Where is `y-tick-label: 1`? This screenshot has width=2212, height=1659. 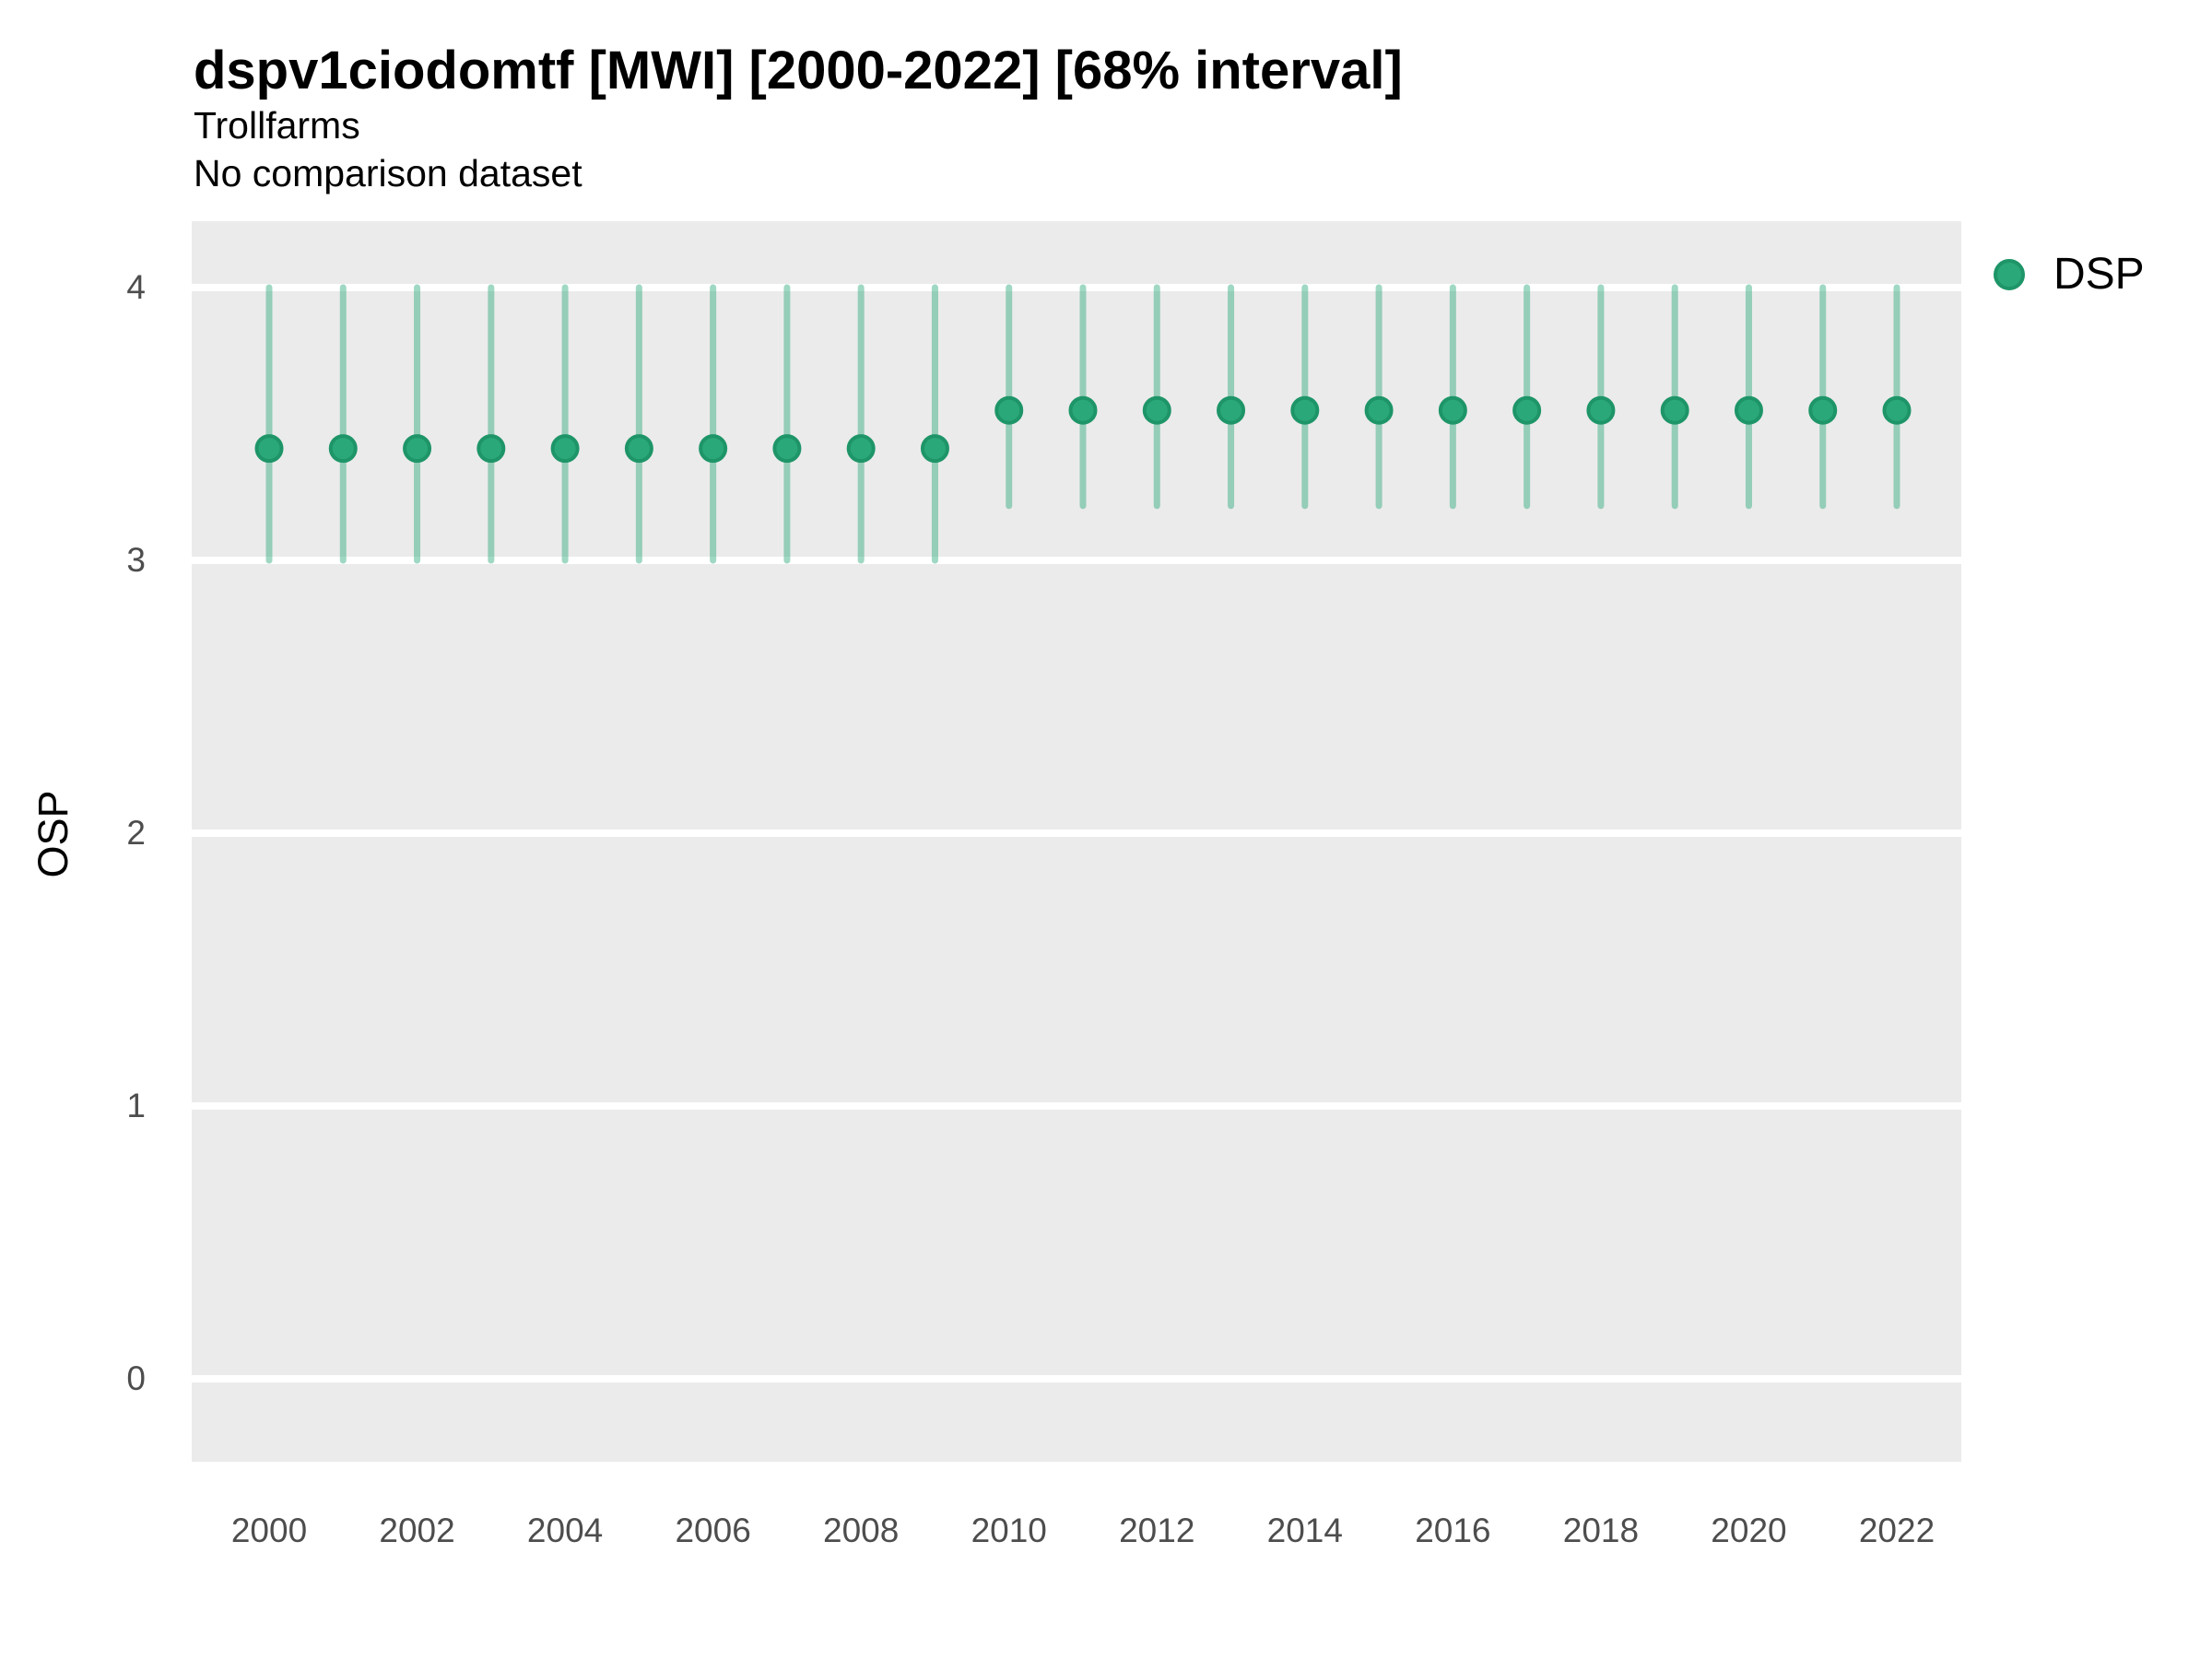
y-tick-label: 1 is located at coordinates (136, 1105).